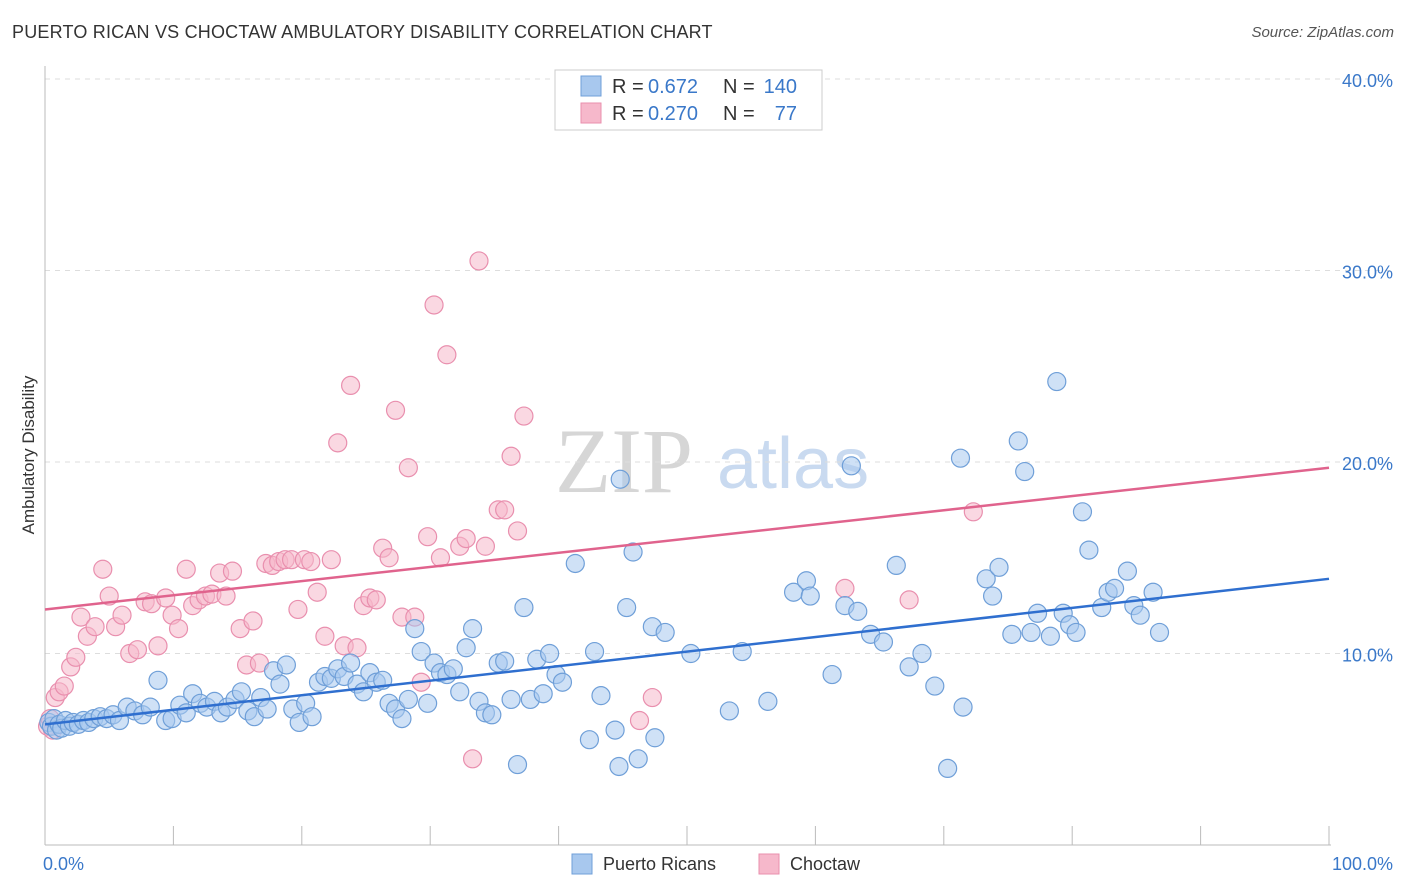 The height and width of the screenshot is (892, 1406). Describe the element at coordinates (1367, 81) in the screenshot. I see `y-tick-label: 40.0%` at that location.